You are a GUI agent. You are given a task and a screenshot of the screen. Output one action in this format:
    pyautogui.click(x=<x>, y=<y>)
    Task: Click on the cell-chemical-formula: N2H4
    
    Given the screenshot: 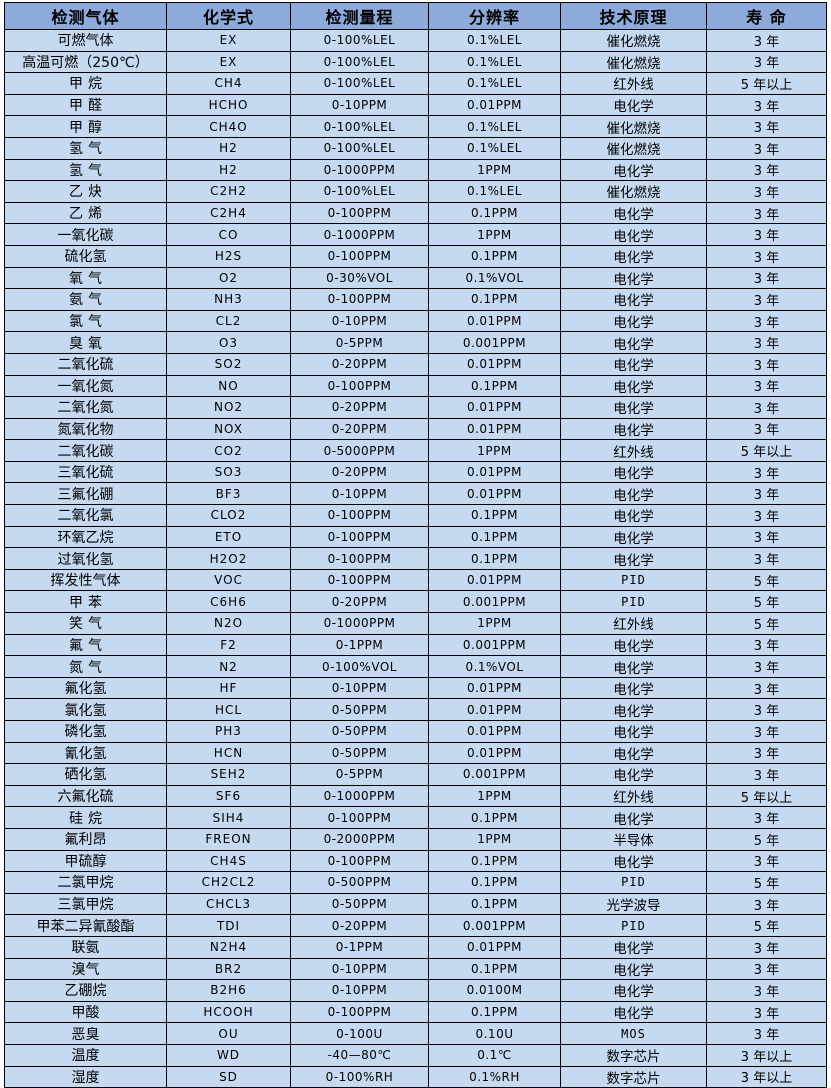 What is the action you would take?
    pyautogui.click(x=228, y=947)
    